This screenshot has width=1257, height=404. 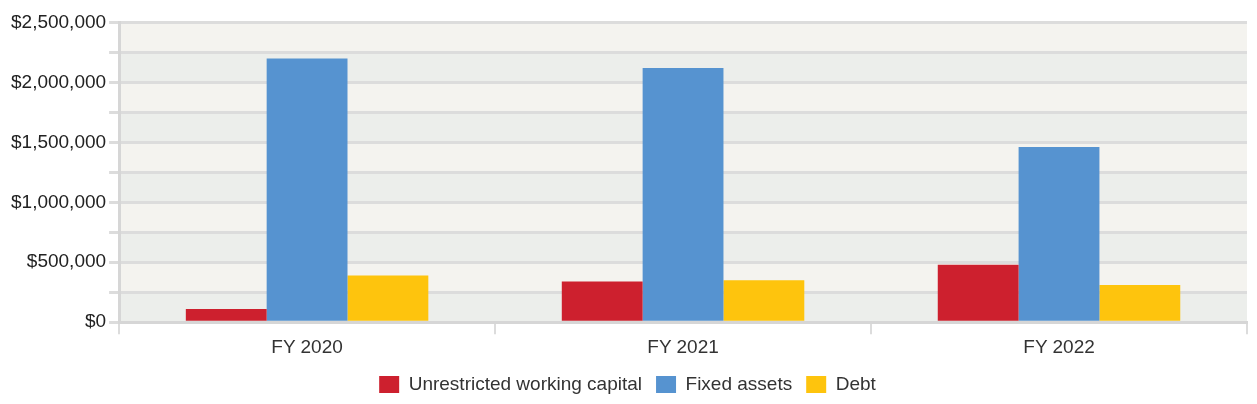 I want to click on legend-label: Debt, so click(x=856, y=383).